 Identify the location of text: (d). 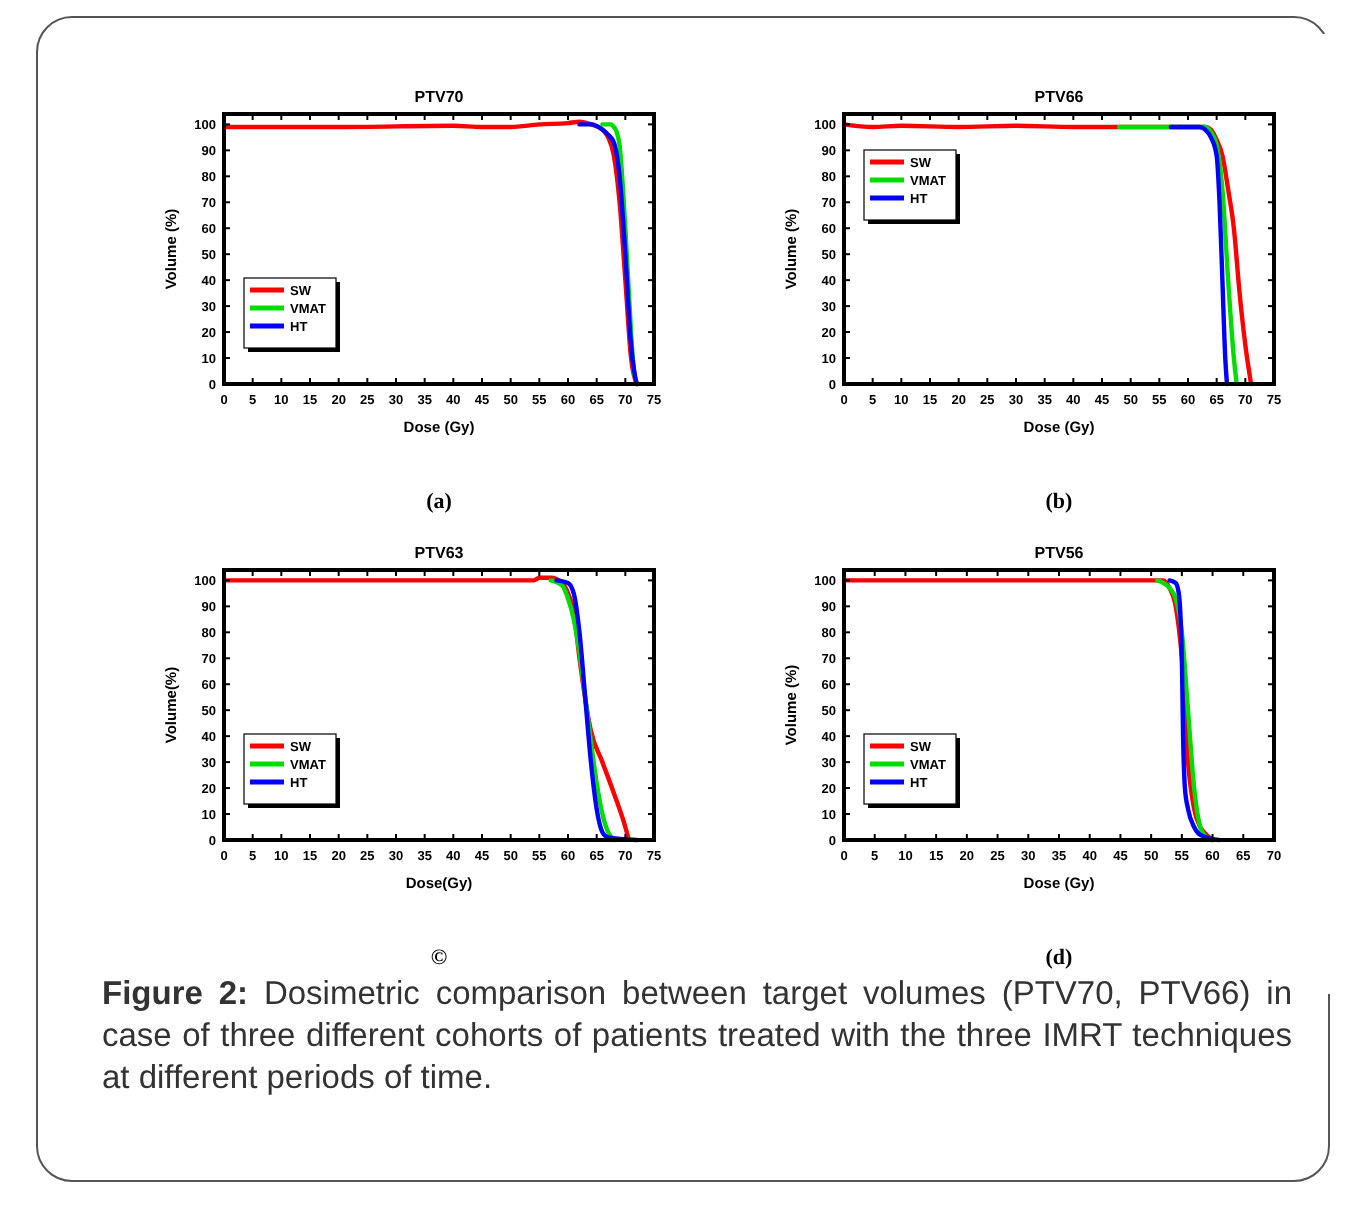
(1059, 958).